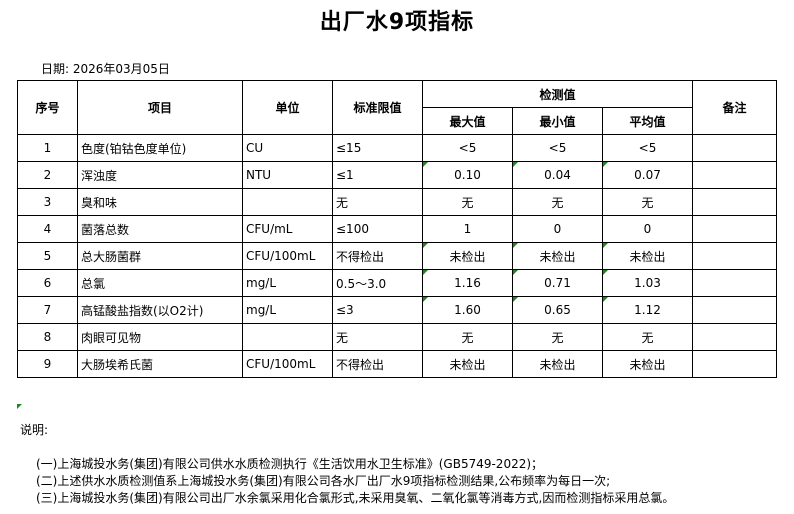  I want to click on cell-min: 无, so click(557, 337).